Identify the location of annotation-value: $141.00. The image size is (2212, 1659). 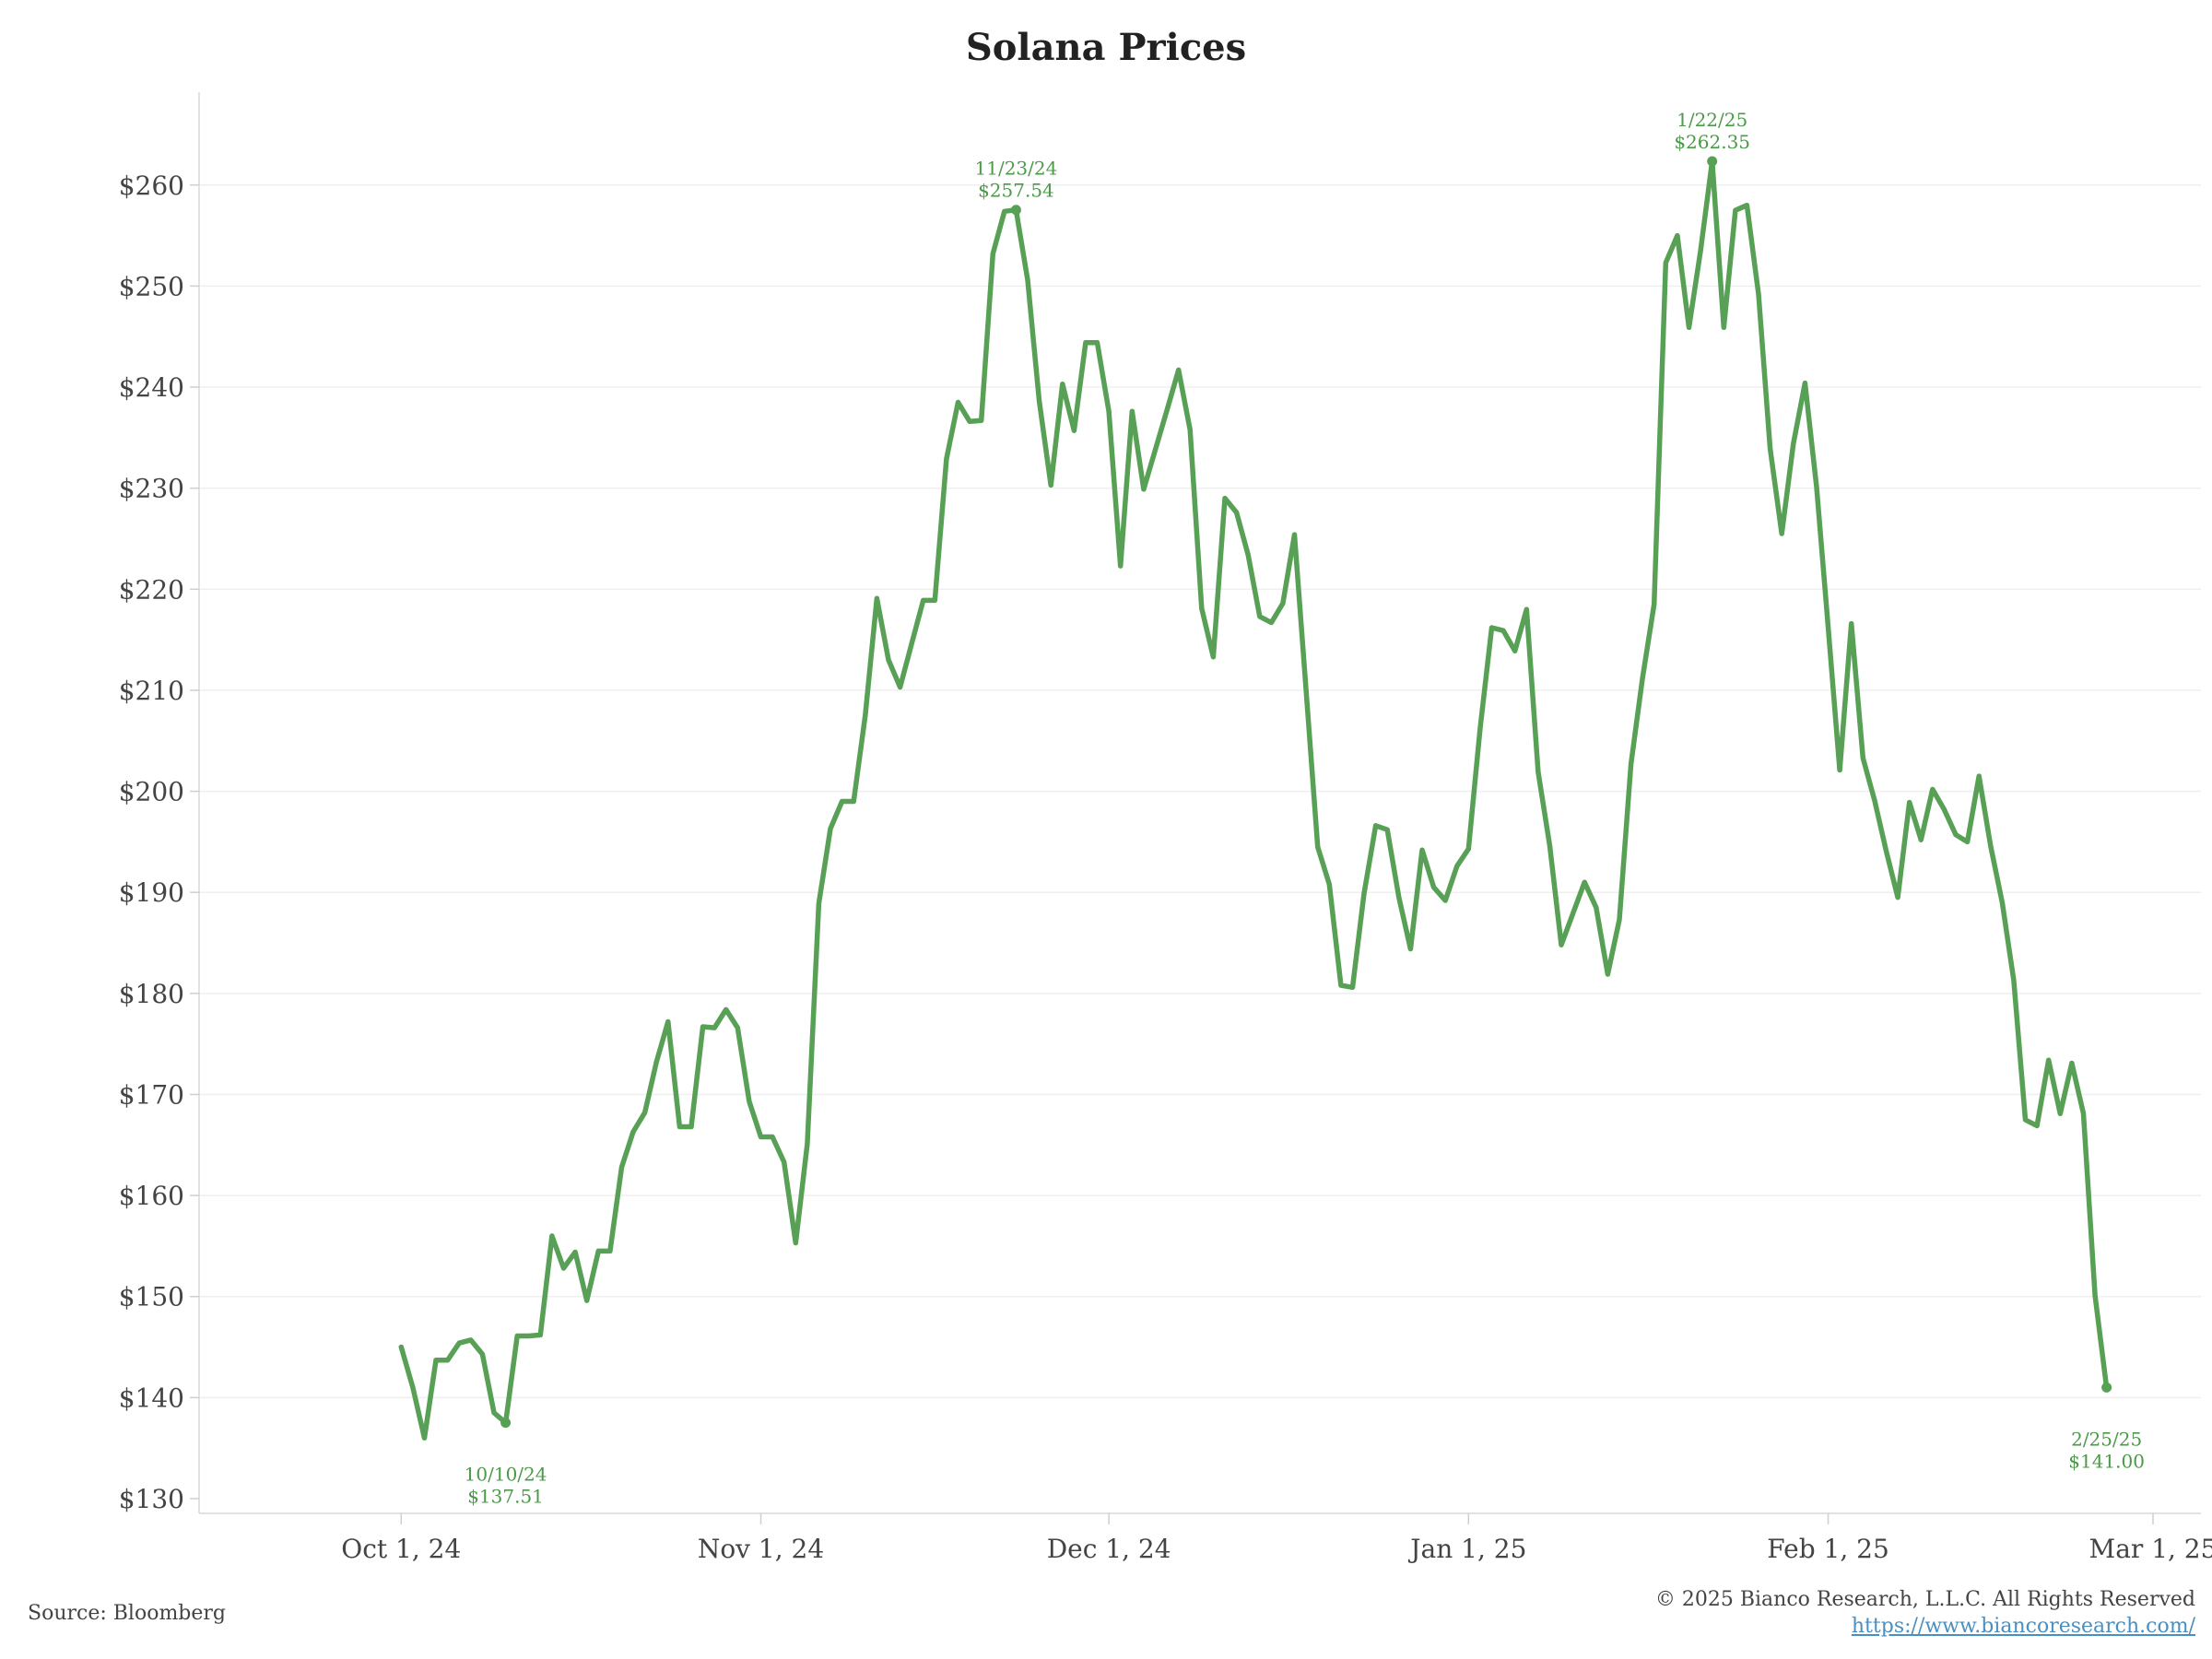
(2106, 1461).